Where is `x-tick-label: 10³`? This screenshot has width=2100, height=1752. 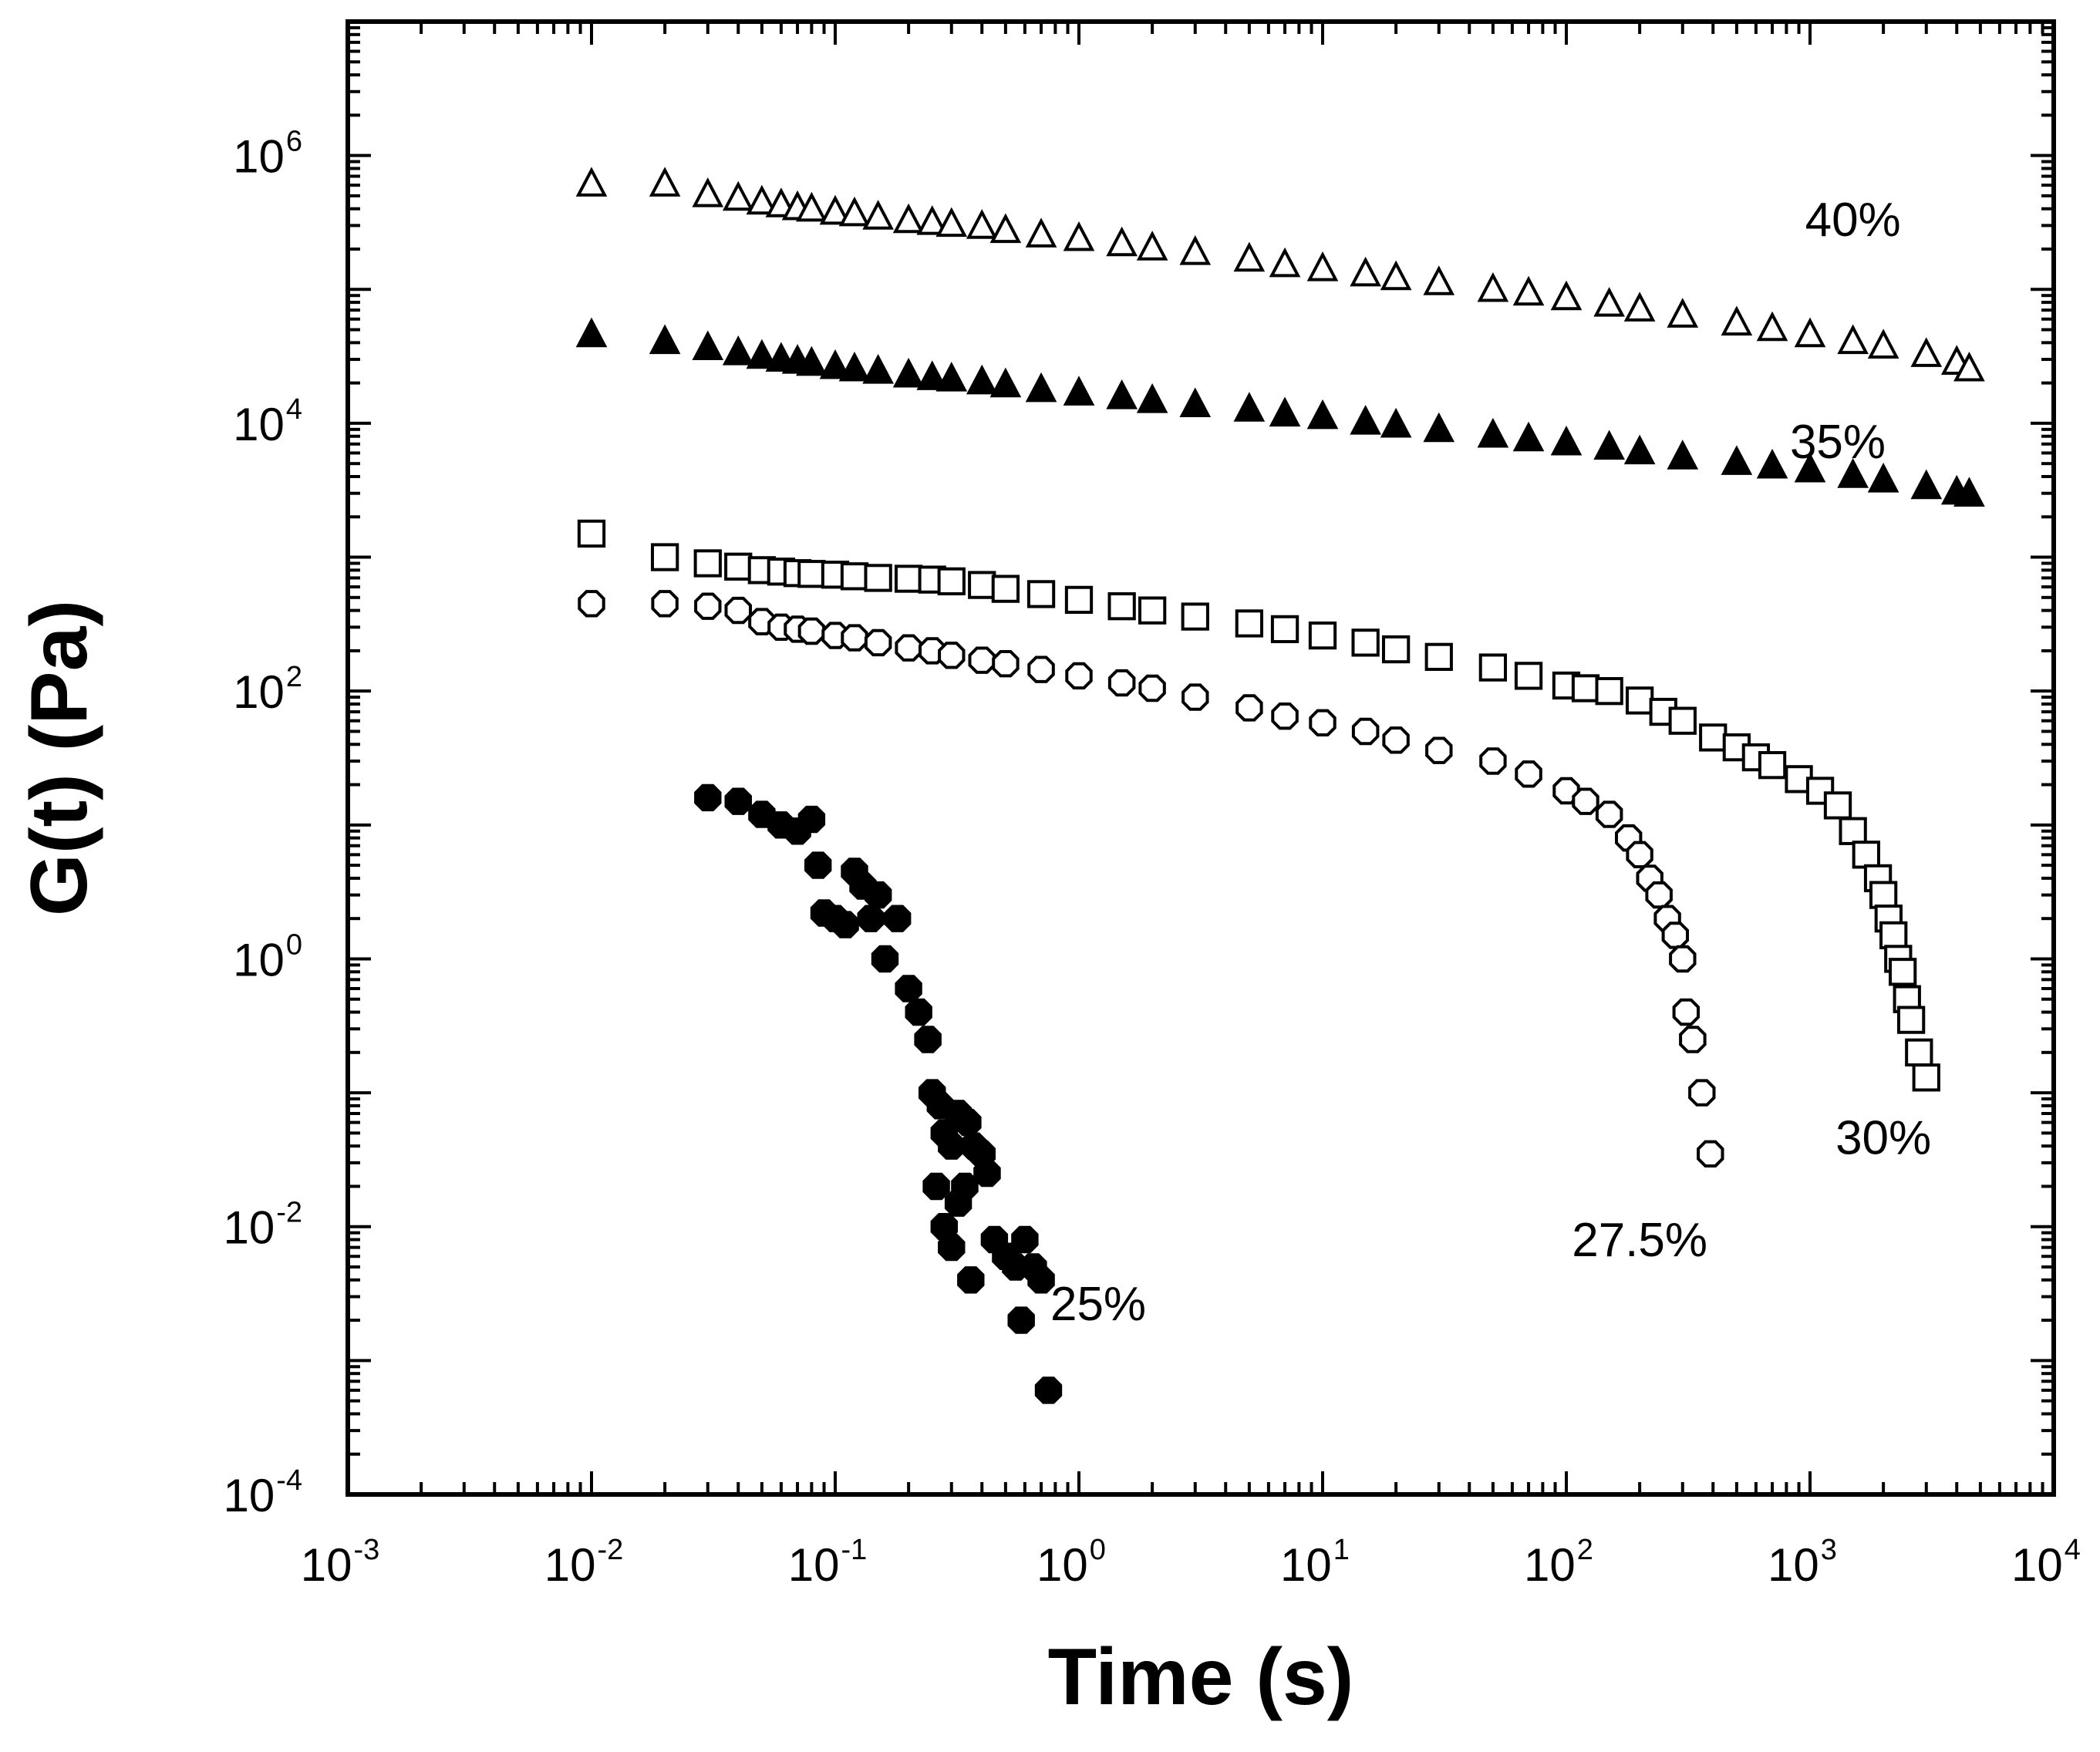 x-tick-label: 10³ is located at coordinates (1802, 1562).